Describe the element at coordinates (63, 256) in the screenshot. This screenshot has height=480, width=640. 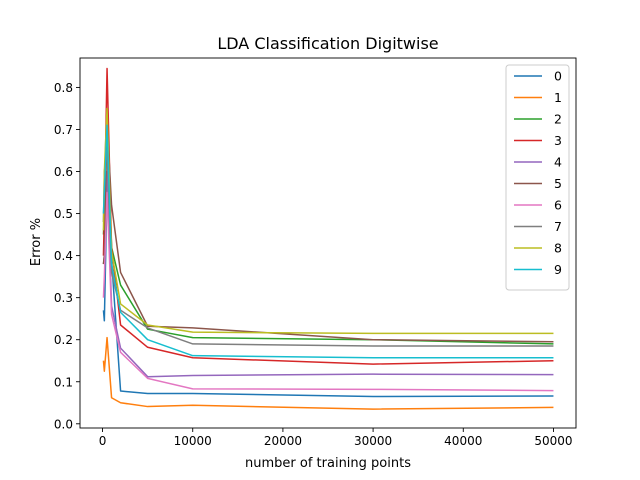
I see `y-tick-label: 0.4` at that location.